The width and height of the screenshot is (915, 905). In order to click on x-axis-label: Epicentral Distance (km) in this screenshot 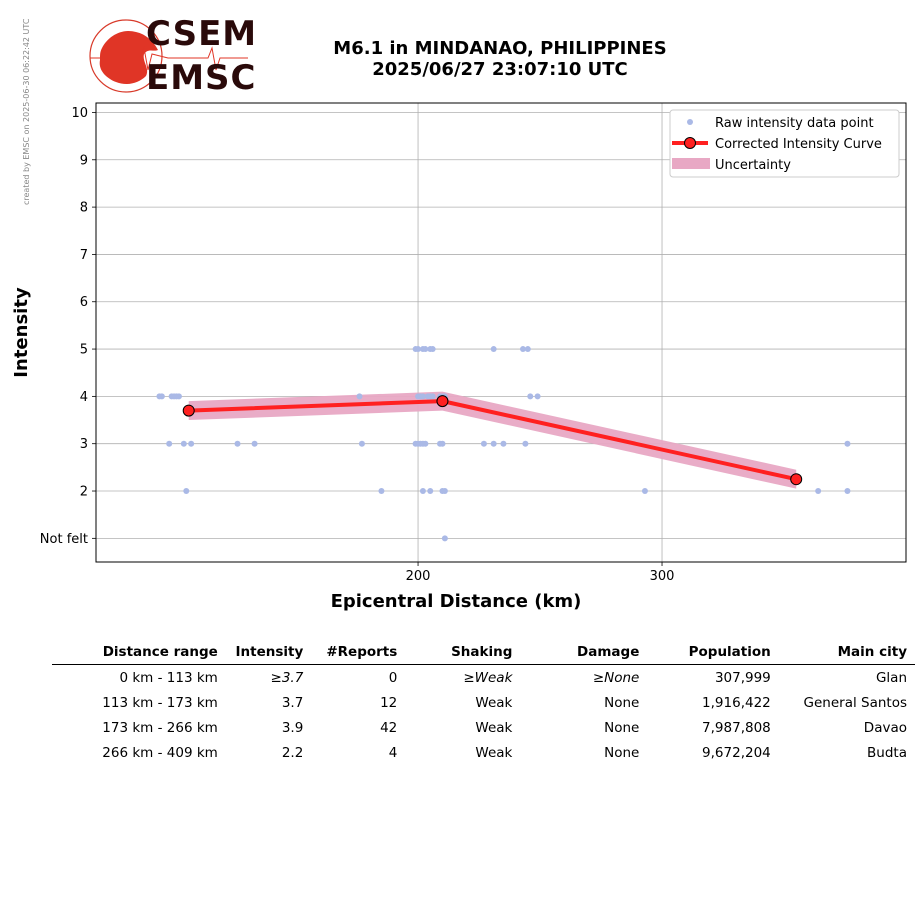, I will do `click(456, 601)`.